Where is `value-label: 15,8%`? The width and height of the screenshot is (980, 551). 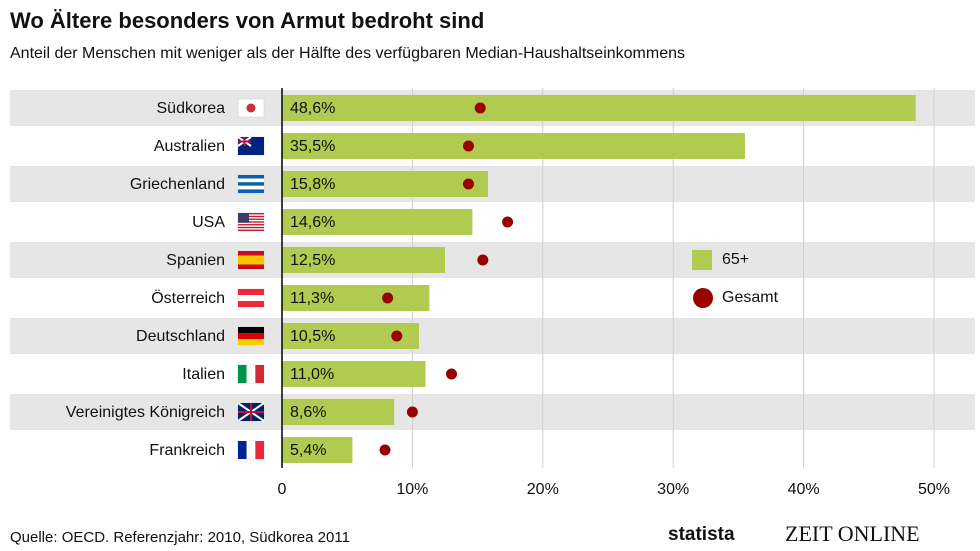 value-label: 15,8% is located at coordinates (312, 184).